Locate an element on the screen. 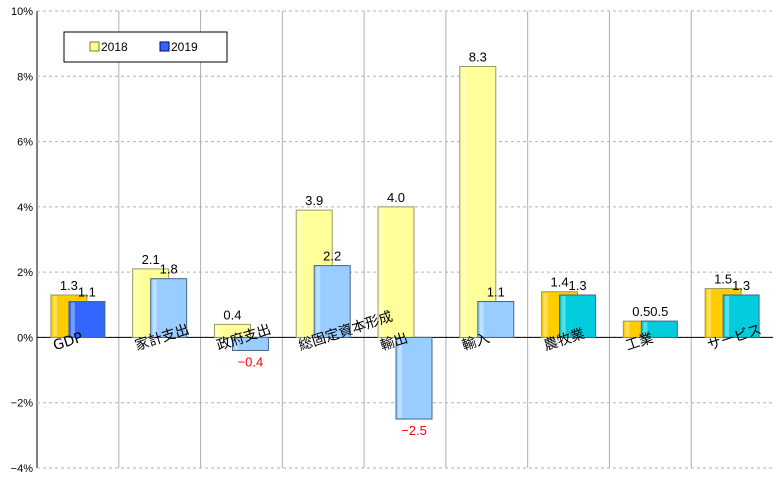 The height and width of the screenshot is (478, 773). y-tick-label: 10% is located at coordinates (22, 12).